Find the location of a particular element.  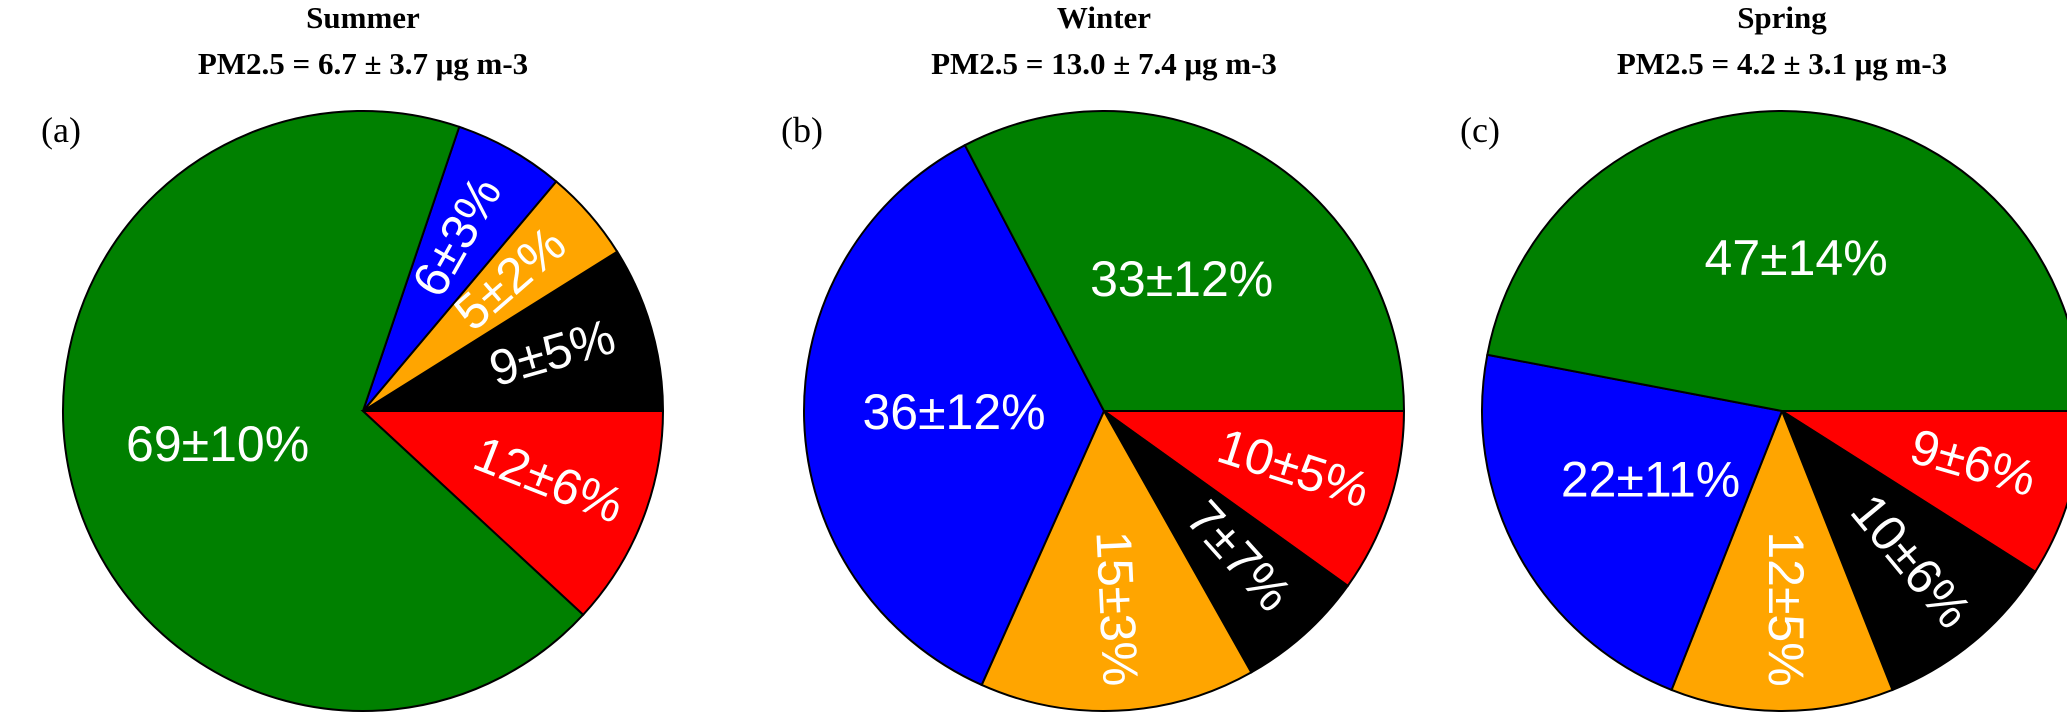

value-label: 36±12% is located at coordinates (954, 412).